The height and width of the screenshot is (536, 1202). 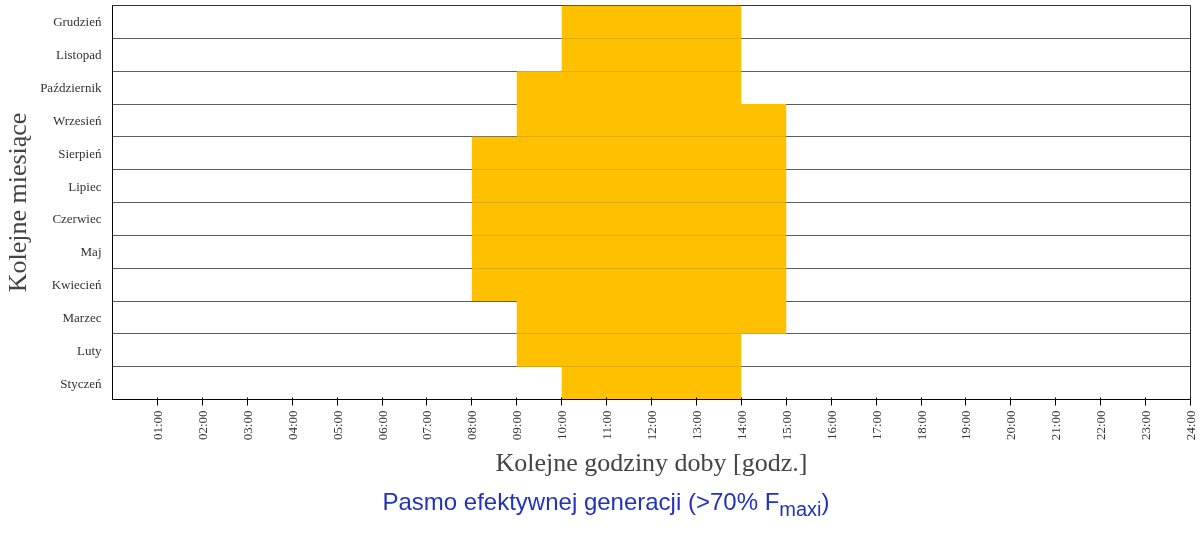 I want to click on y-tick-label: Czerwiec, so click(x=77, y=219).